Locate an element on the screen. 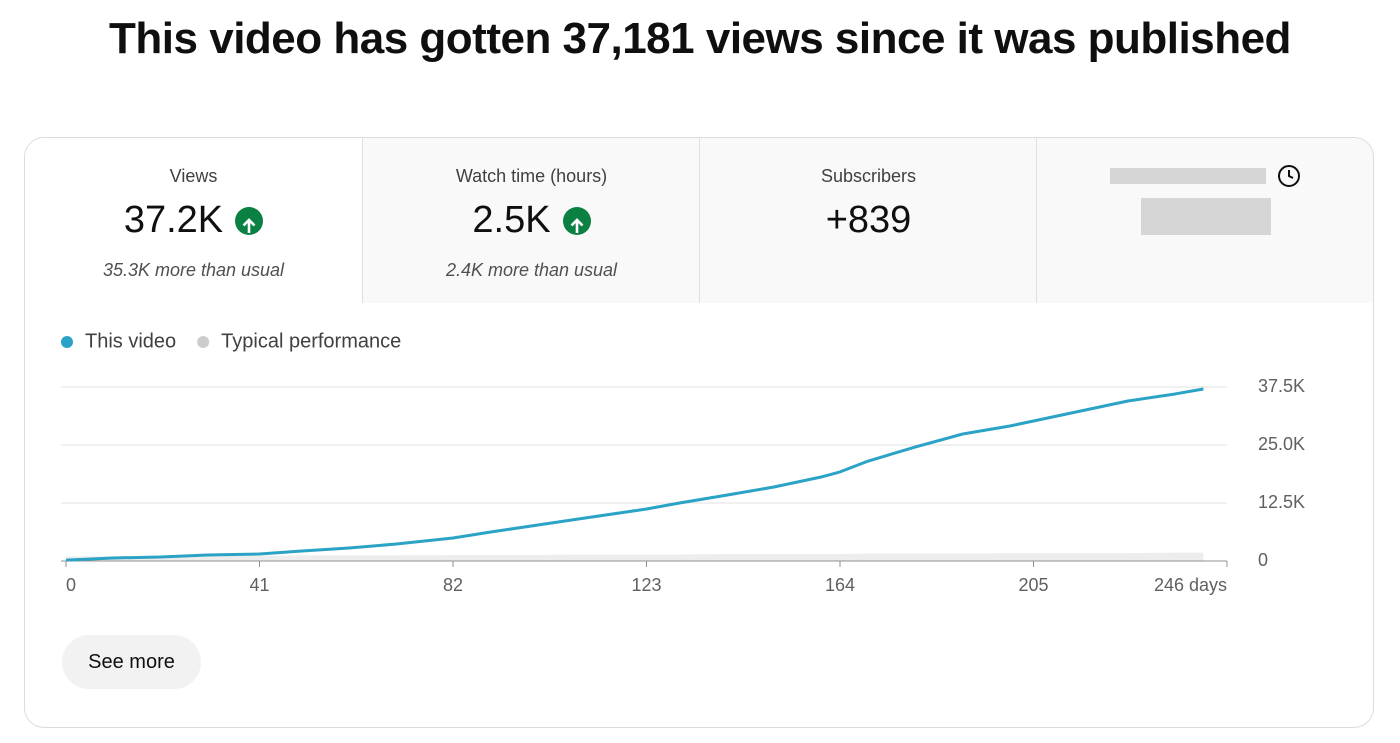 Image resolution: width=1400 pixels, height=743 pixels. metric-number: 37.2K is located at coordinates (173, 220).